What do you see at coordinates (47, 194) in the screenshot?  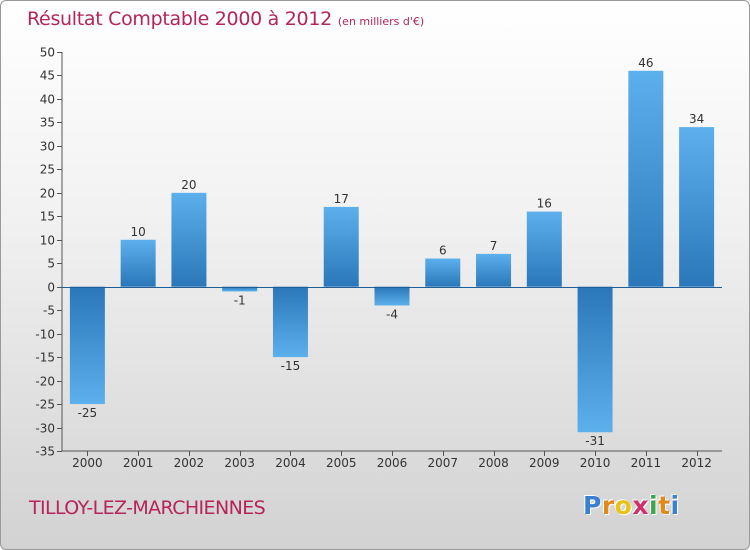 I see `y-tick-label: 20` at bounding box center [47, 194].